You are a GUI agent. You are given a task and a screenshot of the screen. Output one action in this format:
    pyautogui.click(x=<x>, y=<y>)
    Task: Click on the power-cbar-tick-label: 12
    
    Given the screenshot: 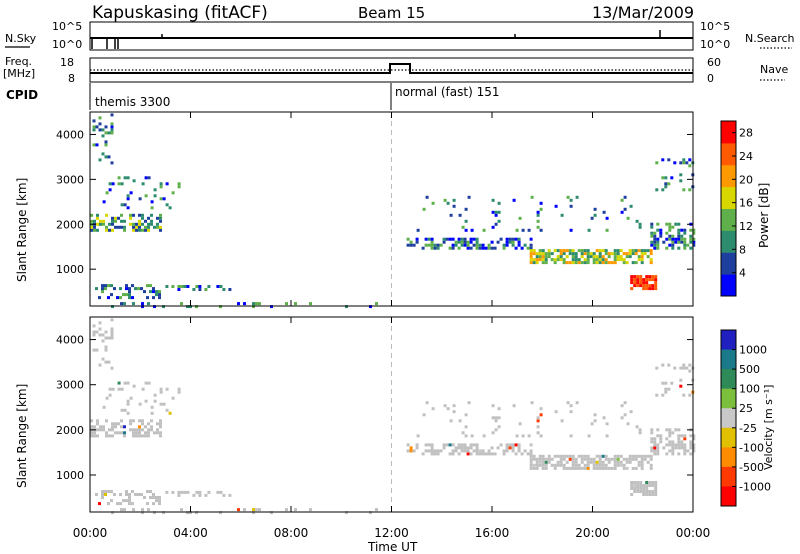 What is the action you would take?
    pyautogui.click(x=746, y=226)
    